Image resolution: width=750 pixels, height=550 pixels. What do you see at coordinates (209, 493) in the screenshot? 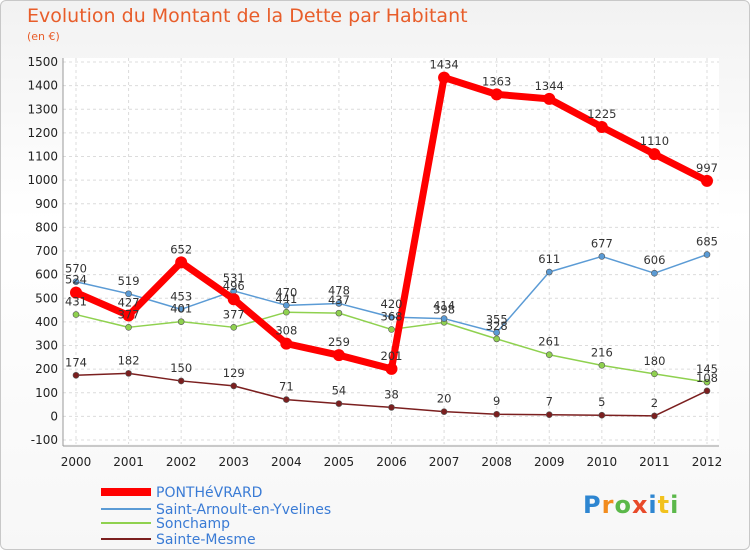
I see `legend-label: PONTHéVRARD` at bounding box center [209, 493].